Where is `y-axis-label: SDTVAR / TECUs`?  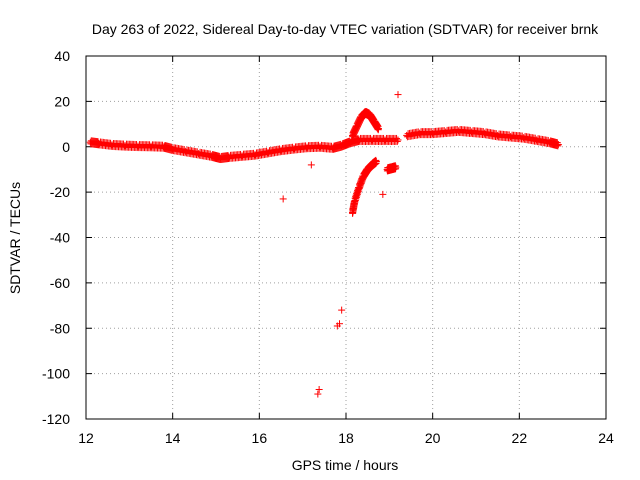
y-axis-label: SDTVAR / TECUs is located at coordinates (15, 238).